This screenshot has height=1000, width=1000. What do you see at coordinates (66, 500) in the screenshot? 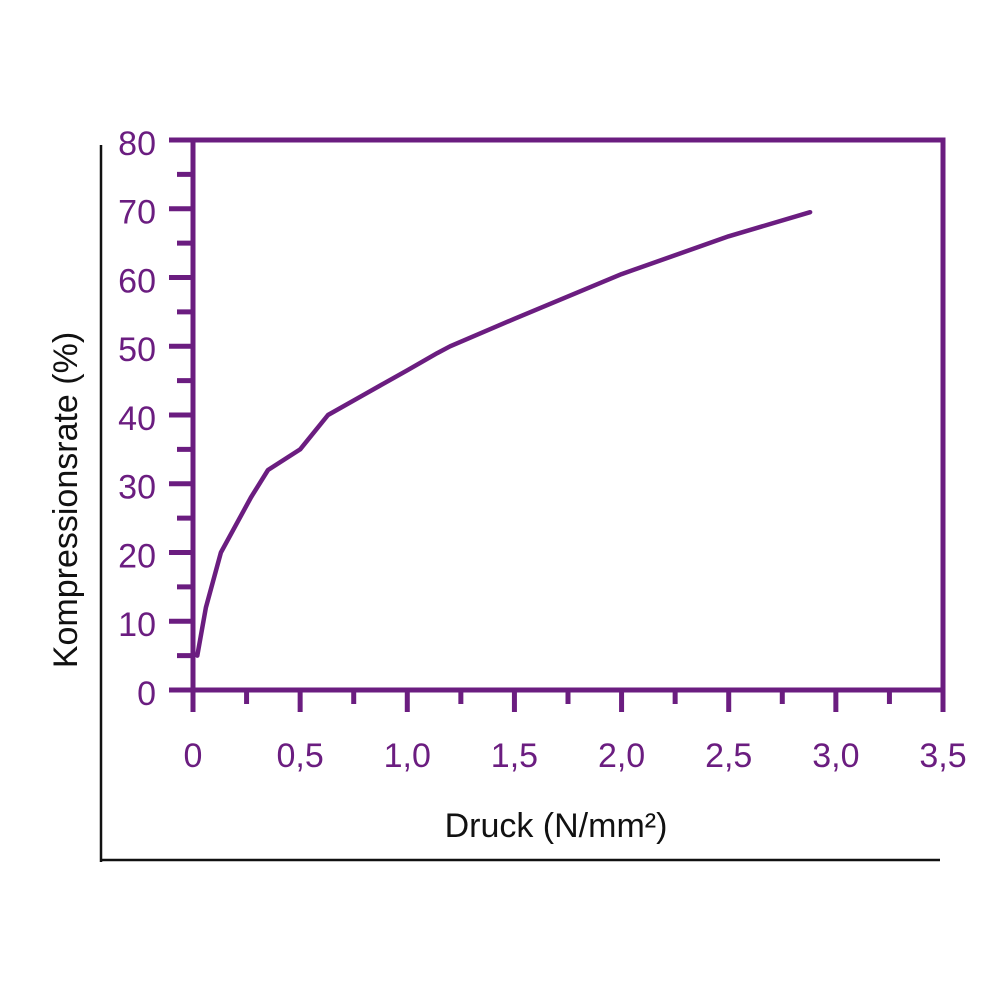
I see `y-axis-label: Kompressionsrate (%)` at bounding box center [66, 500].